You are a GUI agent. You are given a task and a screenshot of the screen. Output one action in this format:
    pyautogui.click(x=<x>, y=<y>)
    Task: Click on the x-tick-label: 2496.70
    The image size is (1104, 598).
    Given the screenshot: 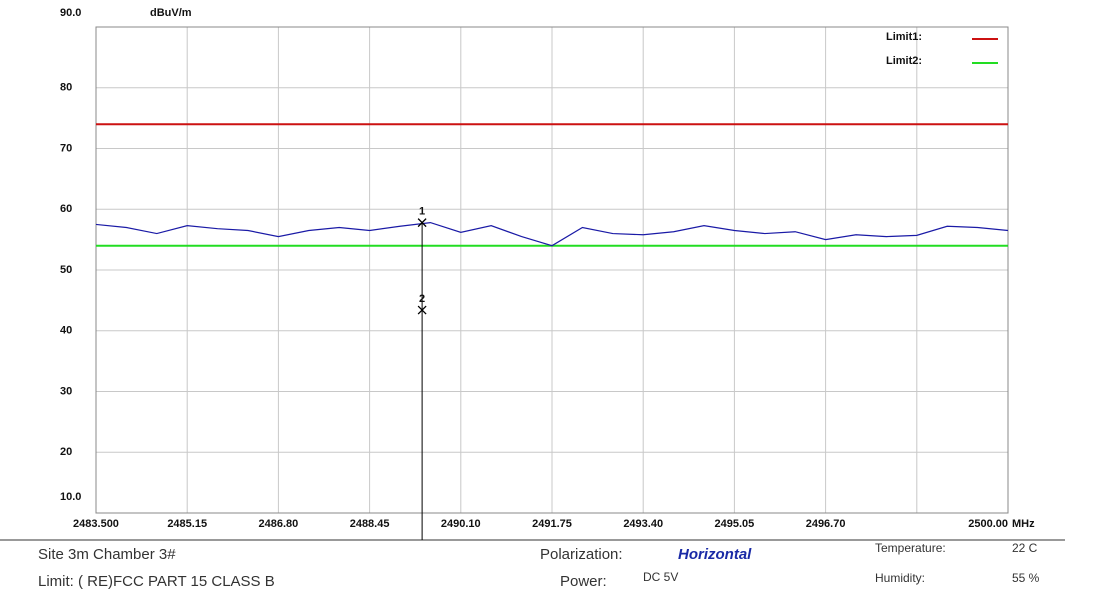 What is the action you would take?
    pyautogui.click(x=826, y=524)
    